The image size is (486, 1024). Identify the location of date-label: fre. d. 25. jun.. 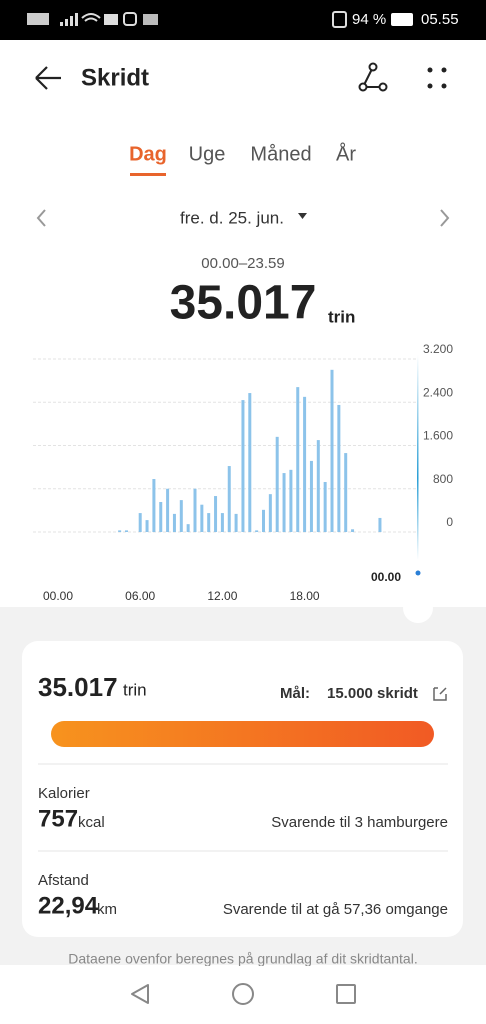
(232, 217).